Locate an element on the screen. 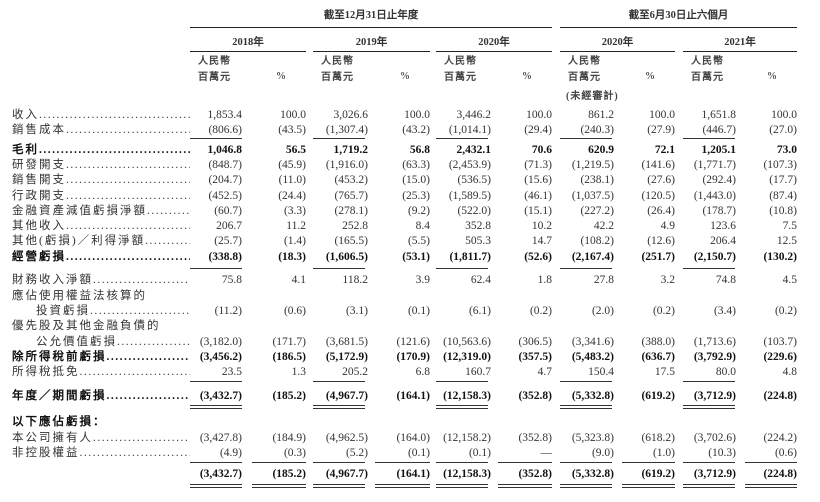  amount-cell: 150.4 is located at coordinates (601, 372).